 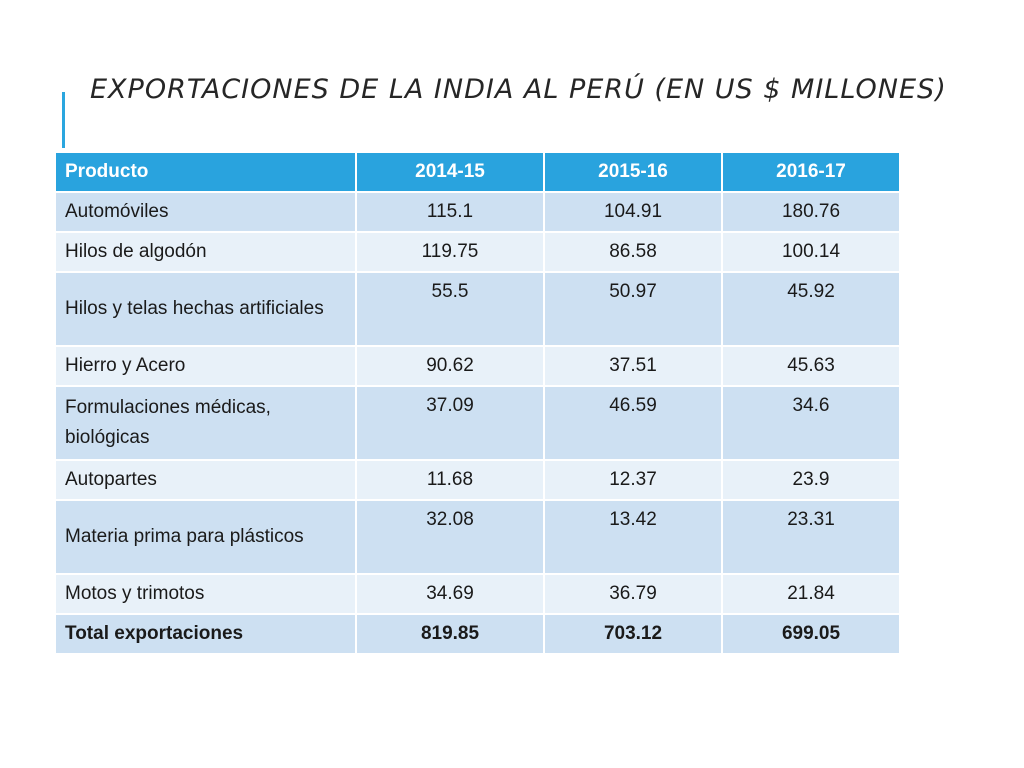 I want to click on product-name: Autopartes, so click(x=205, y=480).